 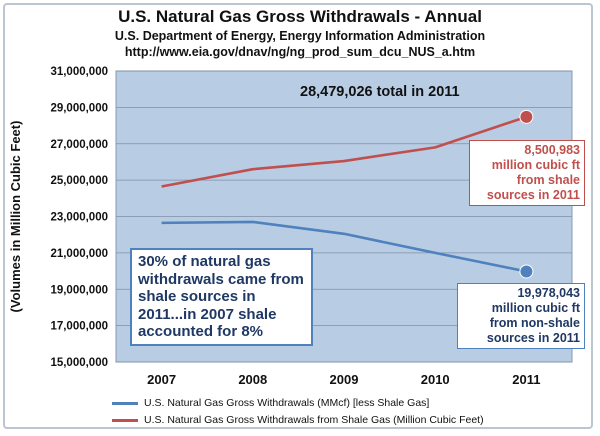 What do you see at coordinates (79, 181) in the screenshot?
I see `y-tick-label: 25,000,000` at bounding box center [79, 181].